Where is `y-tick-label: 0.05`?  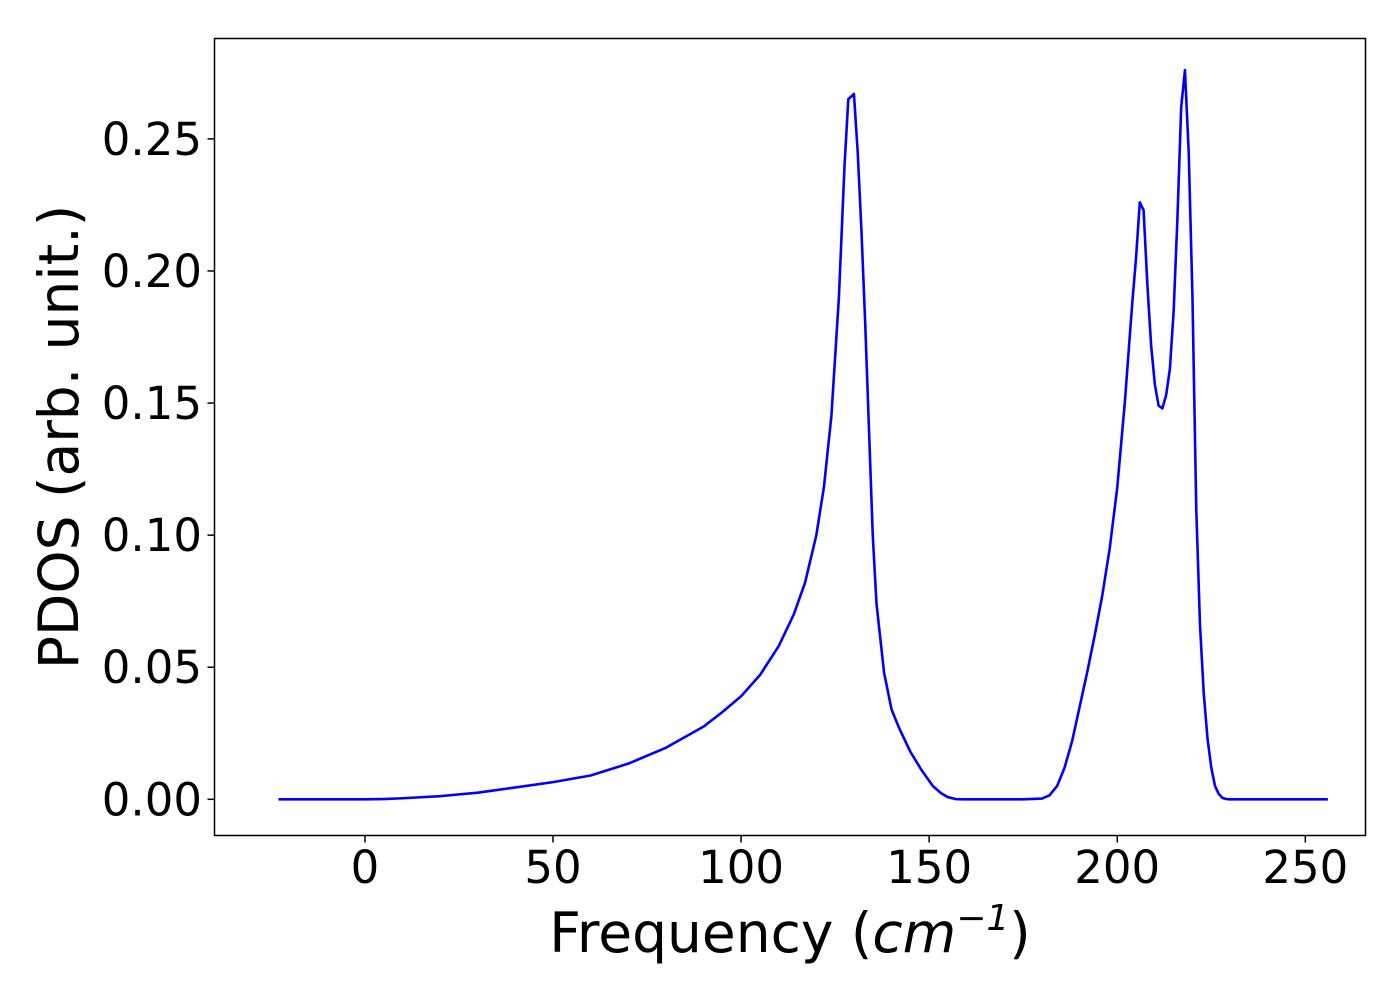
y-tick-label: 0.05 is located at coordinates (152, 667).